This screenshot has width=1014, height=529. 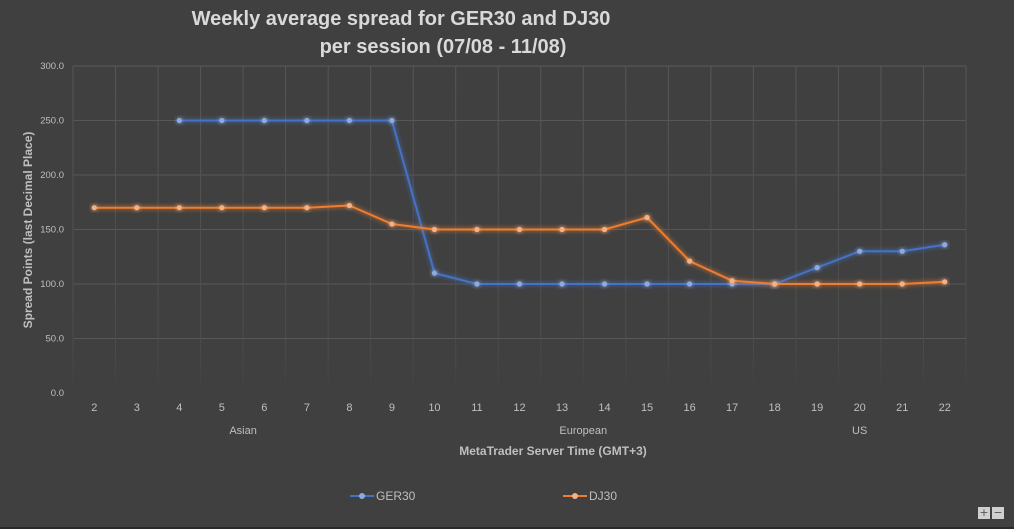 I want to click on dj30-line, so click(x=519, y=244).